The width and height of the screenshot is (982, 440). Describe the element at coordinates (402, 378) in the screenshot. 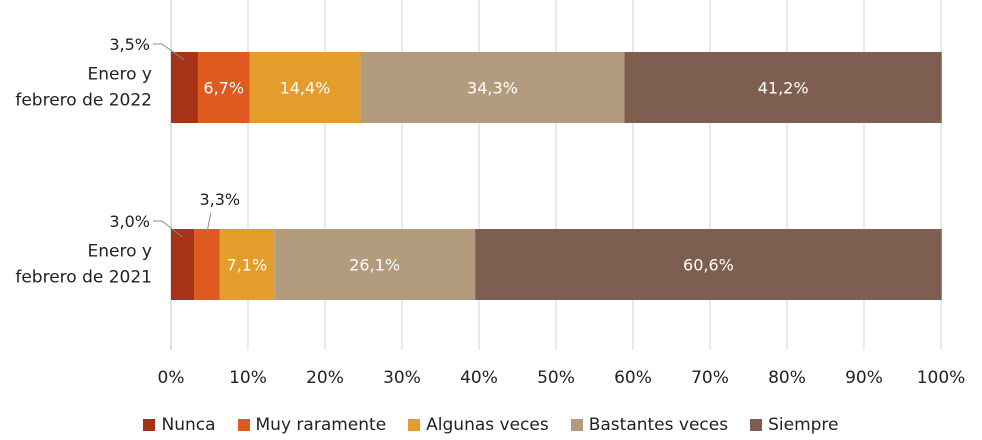

I see `x-tick-label: 30%` at that location.